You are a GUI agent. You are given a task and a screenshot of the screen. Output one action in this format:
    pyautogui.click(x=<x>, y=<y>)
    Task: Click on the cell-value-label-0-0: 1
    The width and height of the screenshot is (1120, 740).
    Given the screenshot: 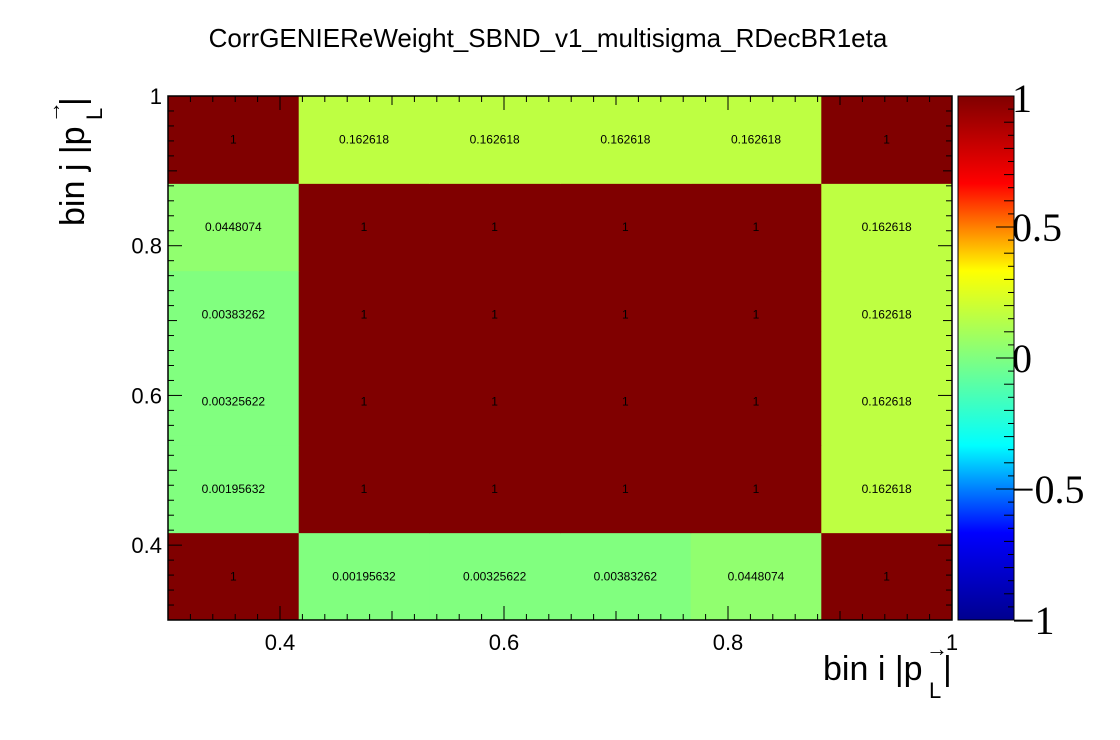 What is the action you would take?
    pyautogui.click(x=233, y=576)
    